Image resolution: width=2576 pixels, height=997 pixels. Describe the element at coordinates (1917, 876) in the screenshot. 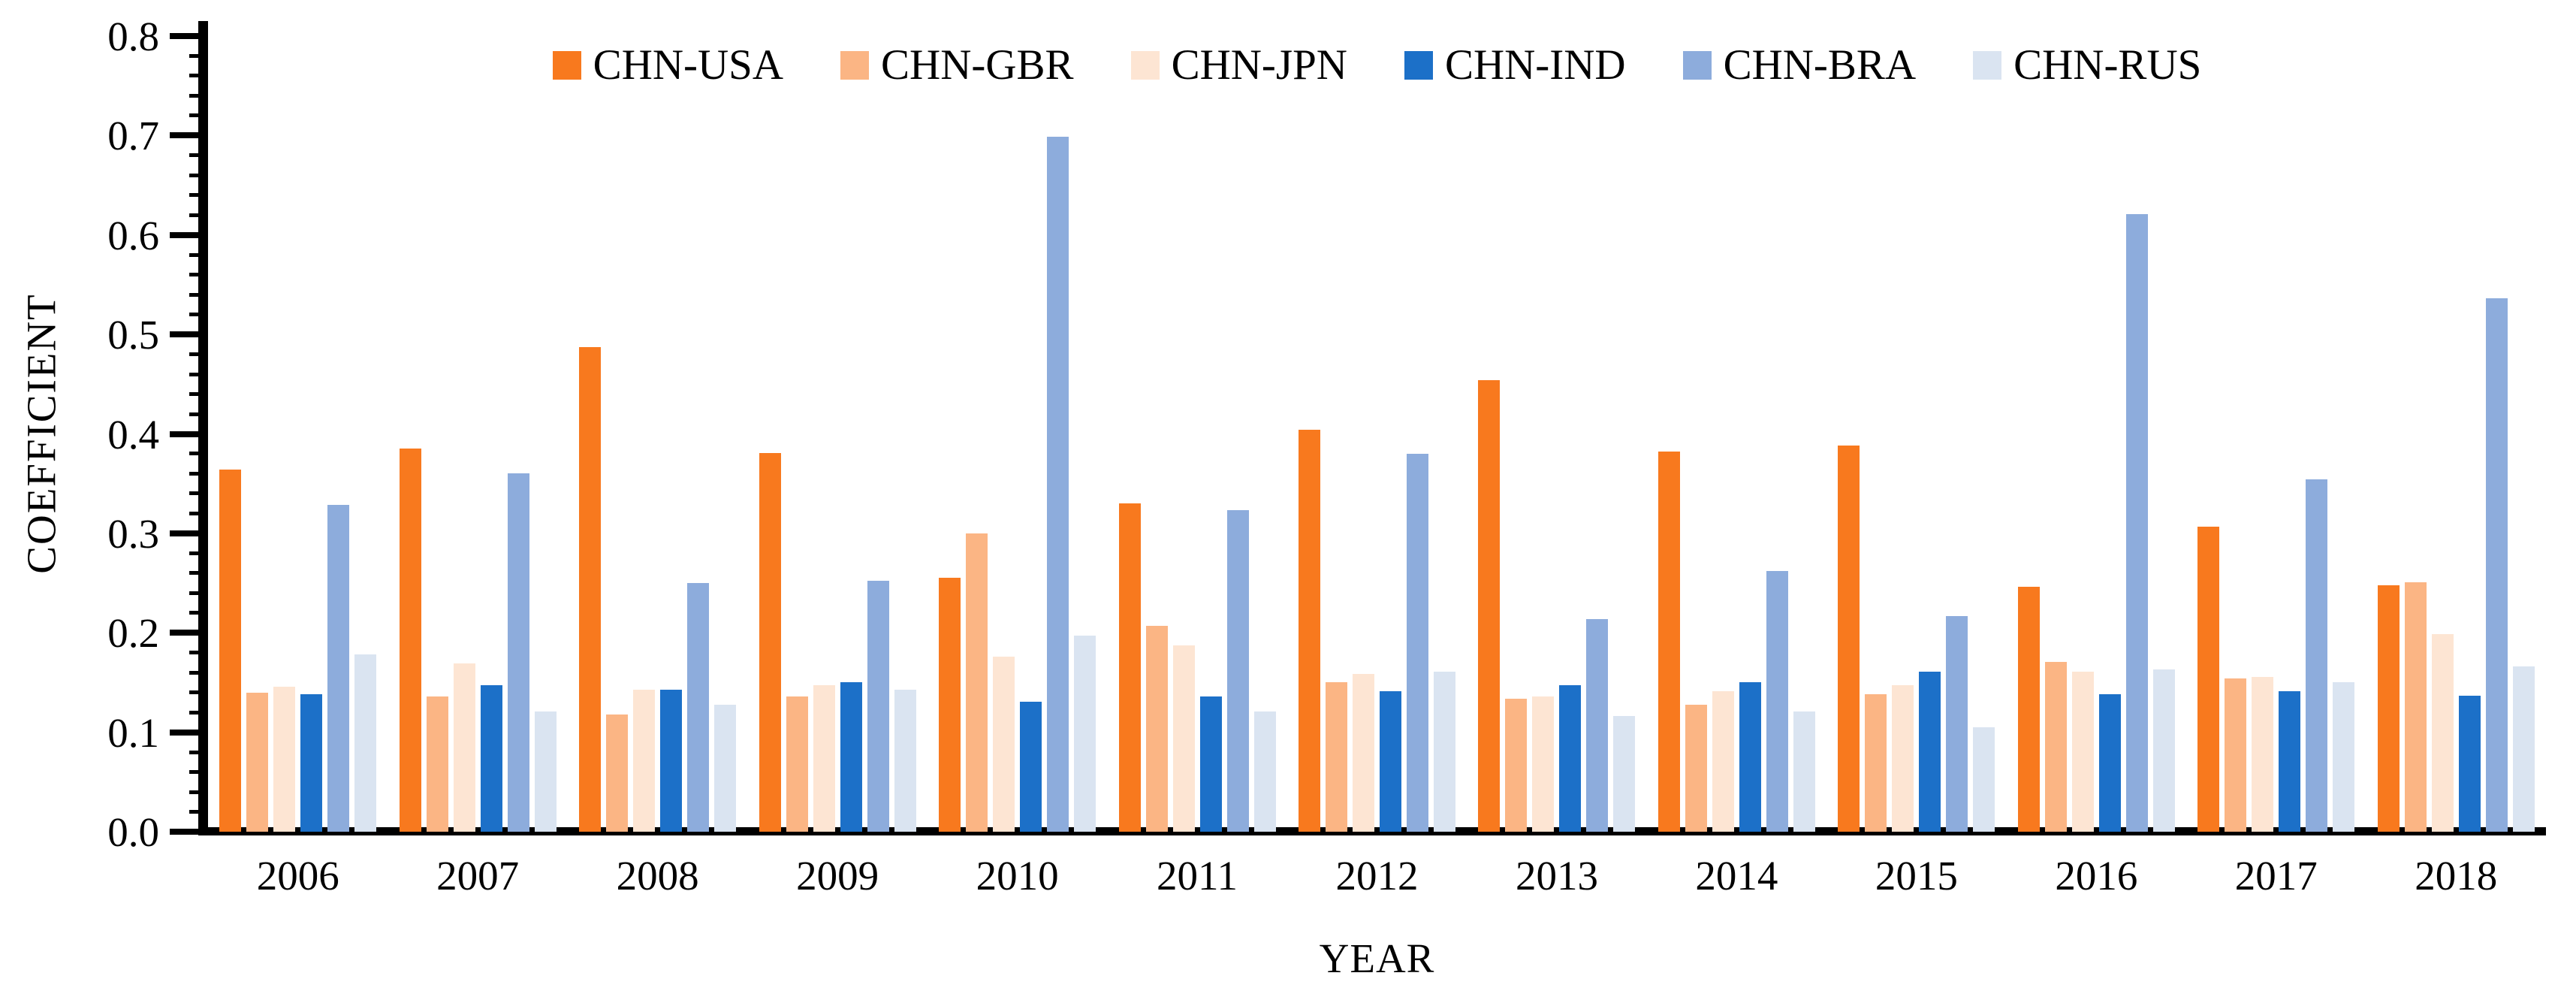

I see `x-tick-label-2015: 2015` at that location.